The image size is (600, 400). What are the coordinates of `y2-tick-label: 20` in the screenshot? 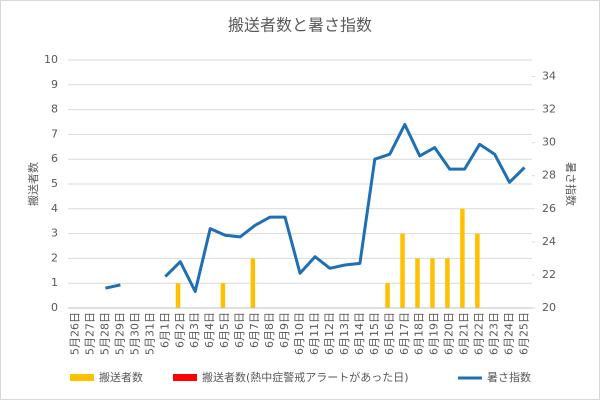 It's located at (549, 307).